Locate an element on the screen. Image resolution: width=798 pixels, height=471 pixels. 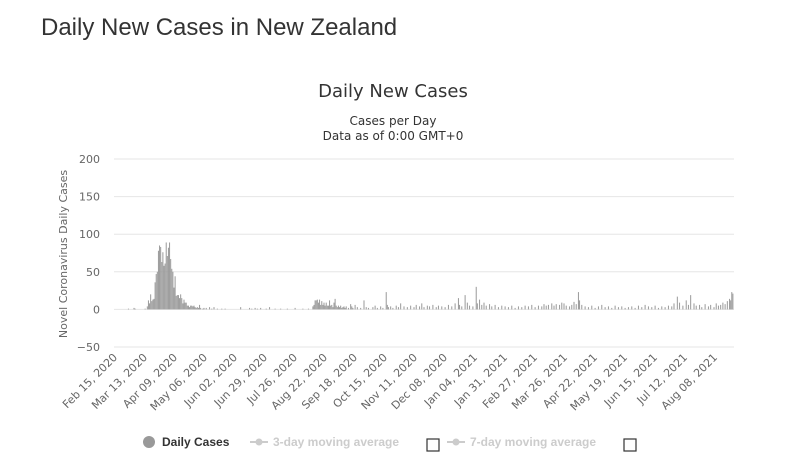
legend-checkbox-3-day-average is located at coordinates (433, 445).